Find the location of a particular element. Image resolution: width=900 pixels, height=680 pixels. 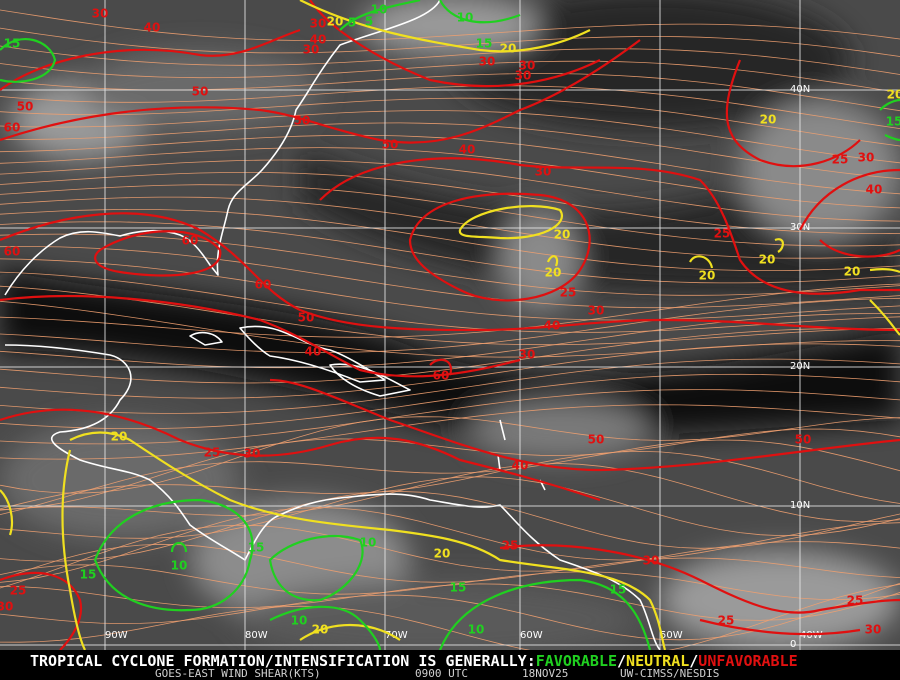

latitude-label: 0 is located at coordinates (793, 644).